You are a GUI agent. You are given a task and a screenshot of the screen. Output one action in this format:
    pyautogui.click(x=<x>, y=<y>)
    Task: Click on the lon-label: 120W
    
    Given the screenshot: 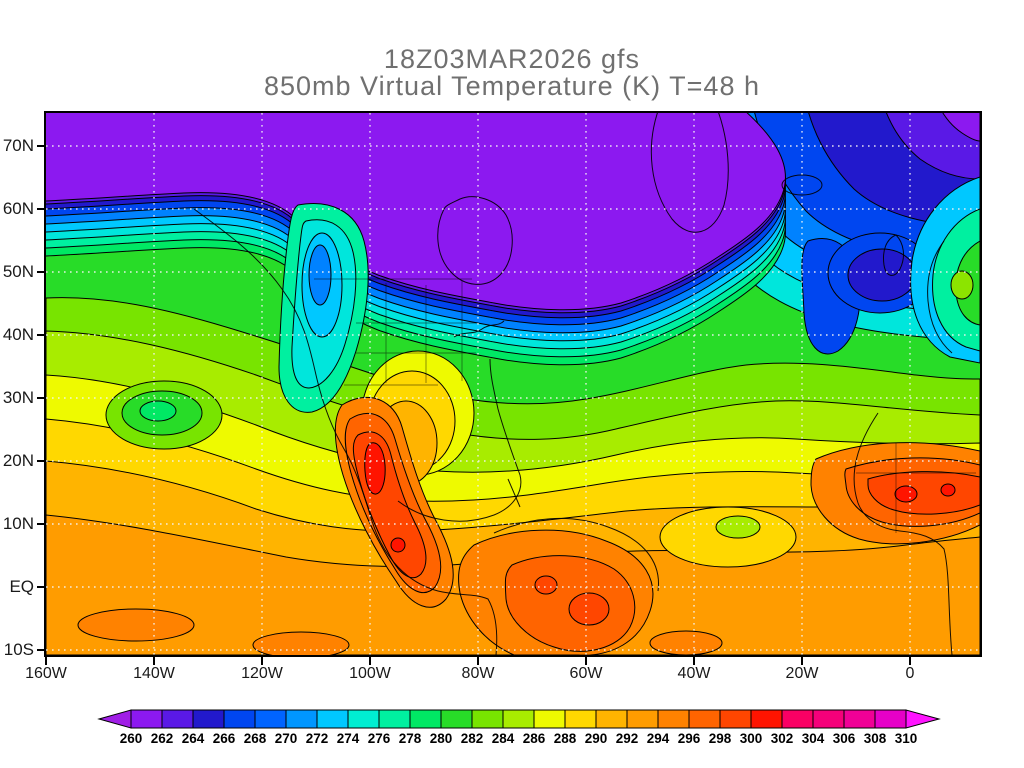 What is the action you would take?
    pyautogui.click(x=262, y=673)
    